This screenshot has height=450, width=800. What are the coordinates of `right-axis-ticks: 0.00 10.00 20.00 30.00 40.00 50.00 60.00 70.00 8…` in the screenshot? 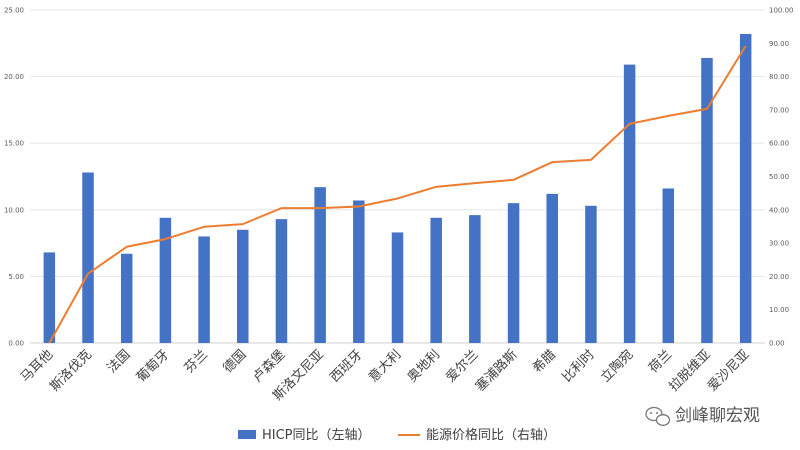 It's located at (781, 177).